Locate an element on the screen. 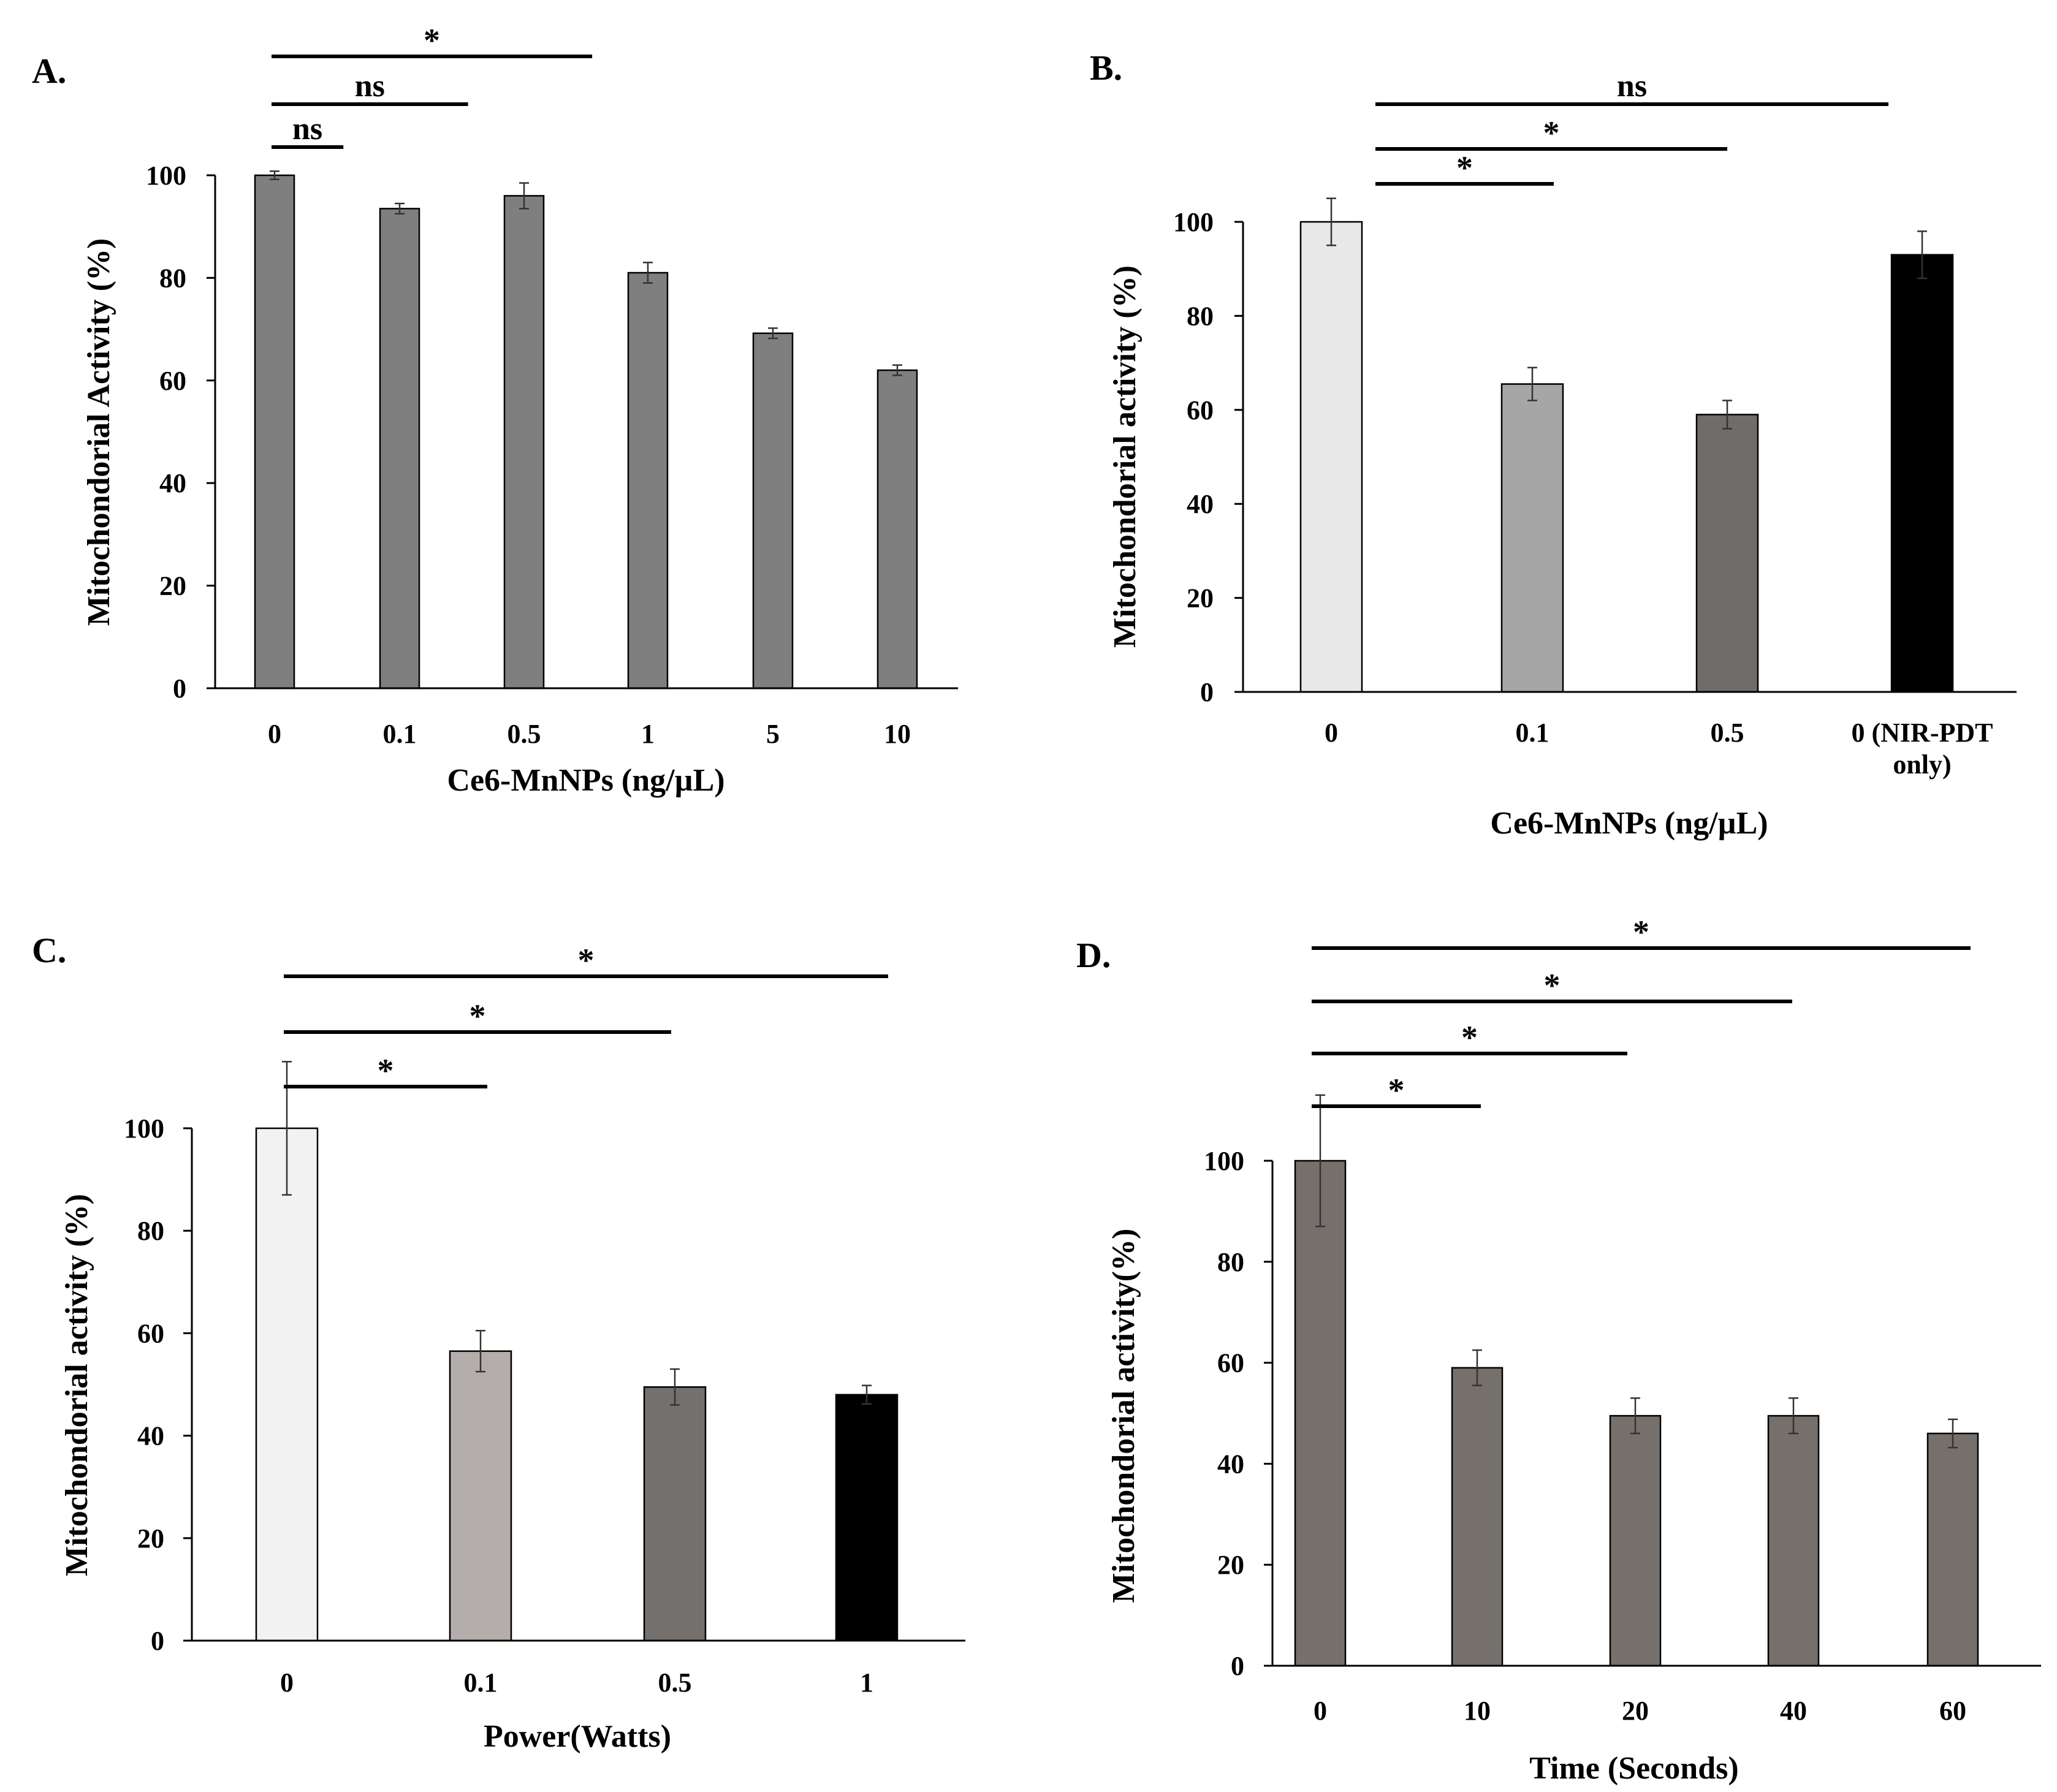 This screenshot has height=1792, width=2057. x-tick-label: 60 is located at coordinates (1952, 1711).